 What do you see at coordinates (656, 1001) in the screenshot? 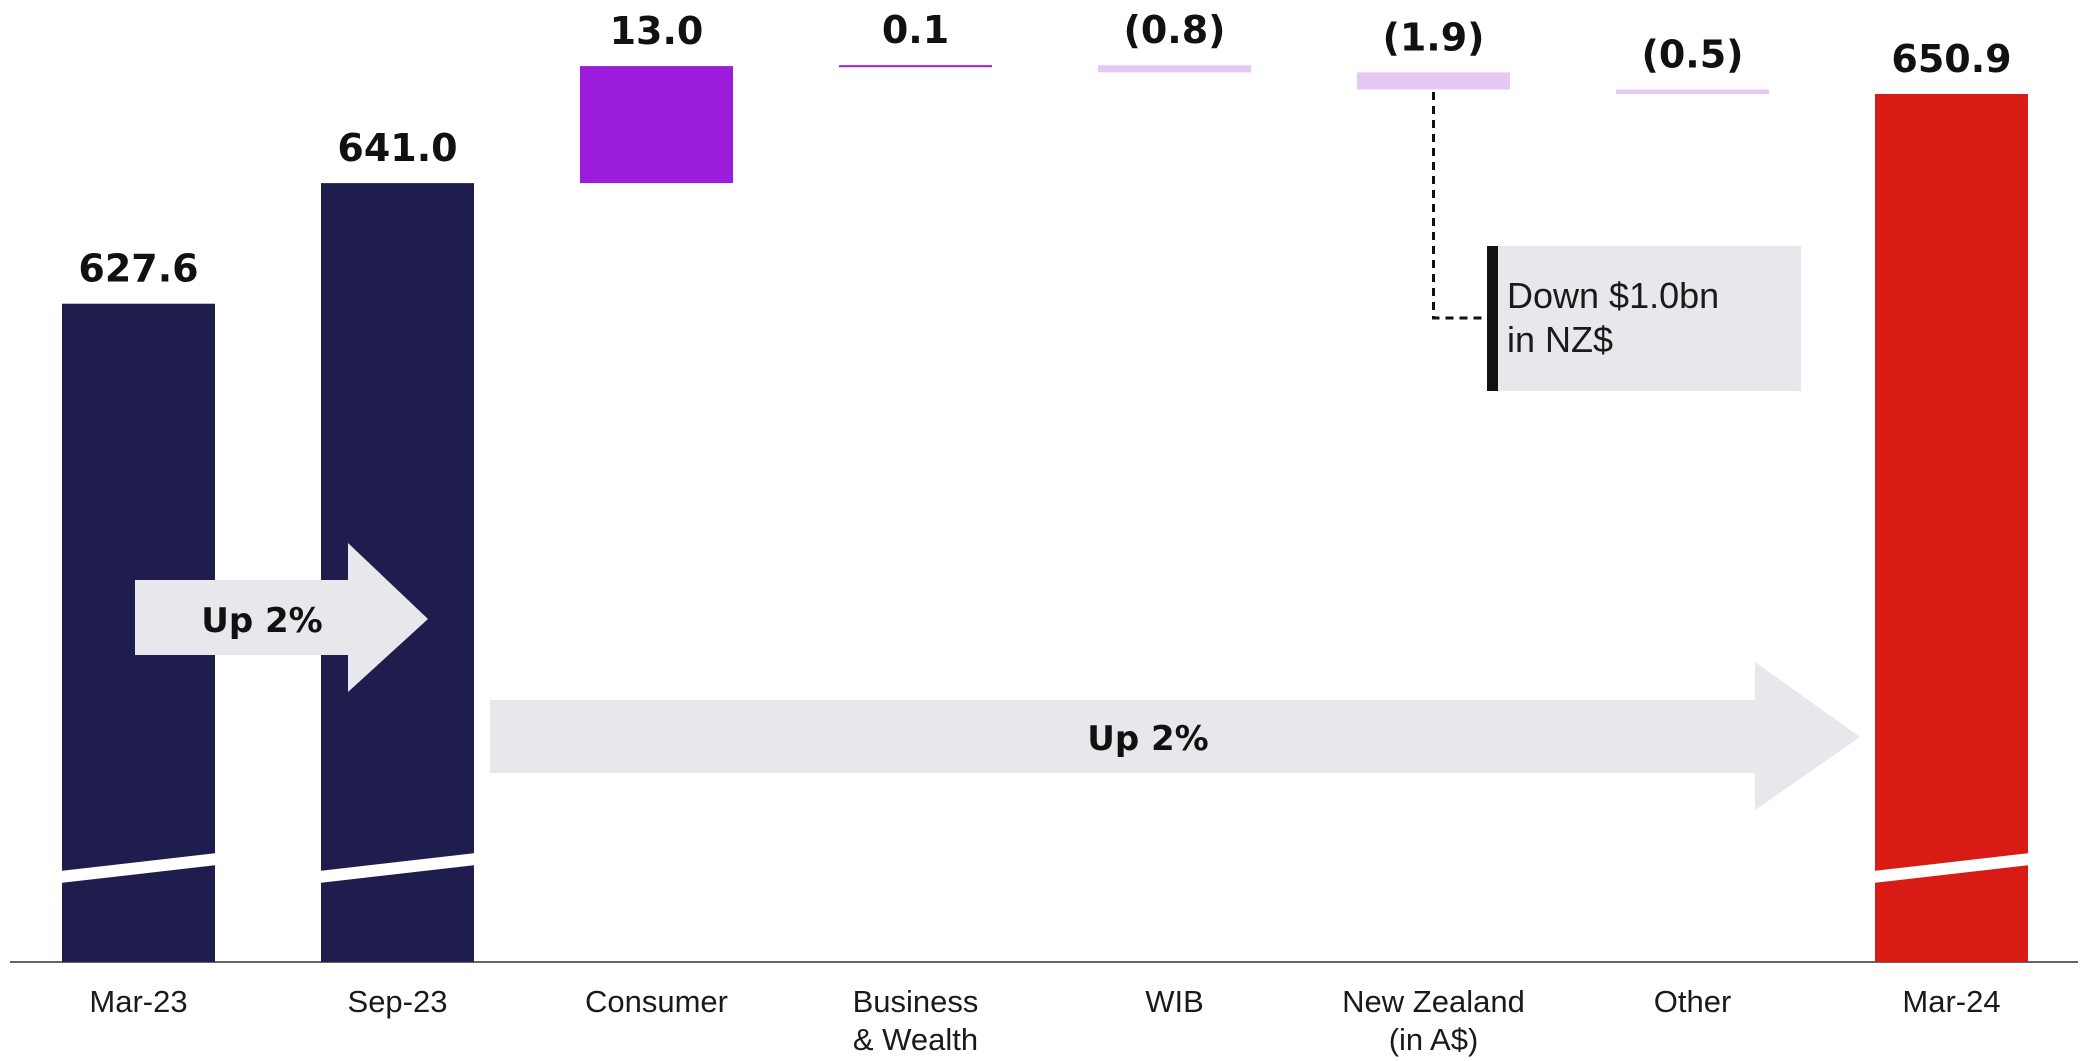
I see `x-tick-label: Consumer` at bounding box center [656, 1001].